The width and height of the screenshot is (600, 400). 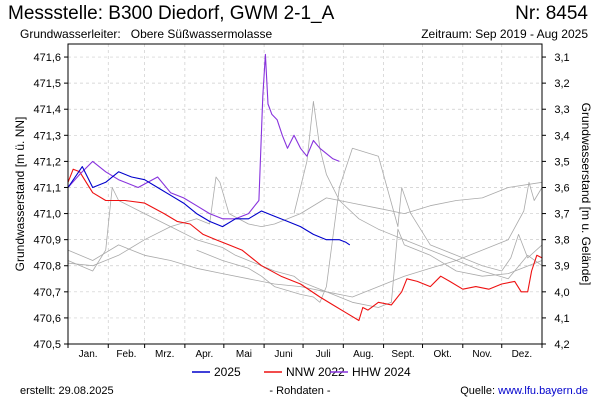 I want to click on y2-tick-label: 3,7, so click(x=561, y=215).